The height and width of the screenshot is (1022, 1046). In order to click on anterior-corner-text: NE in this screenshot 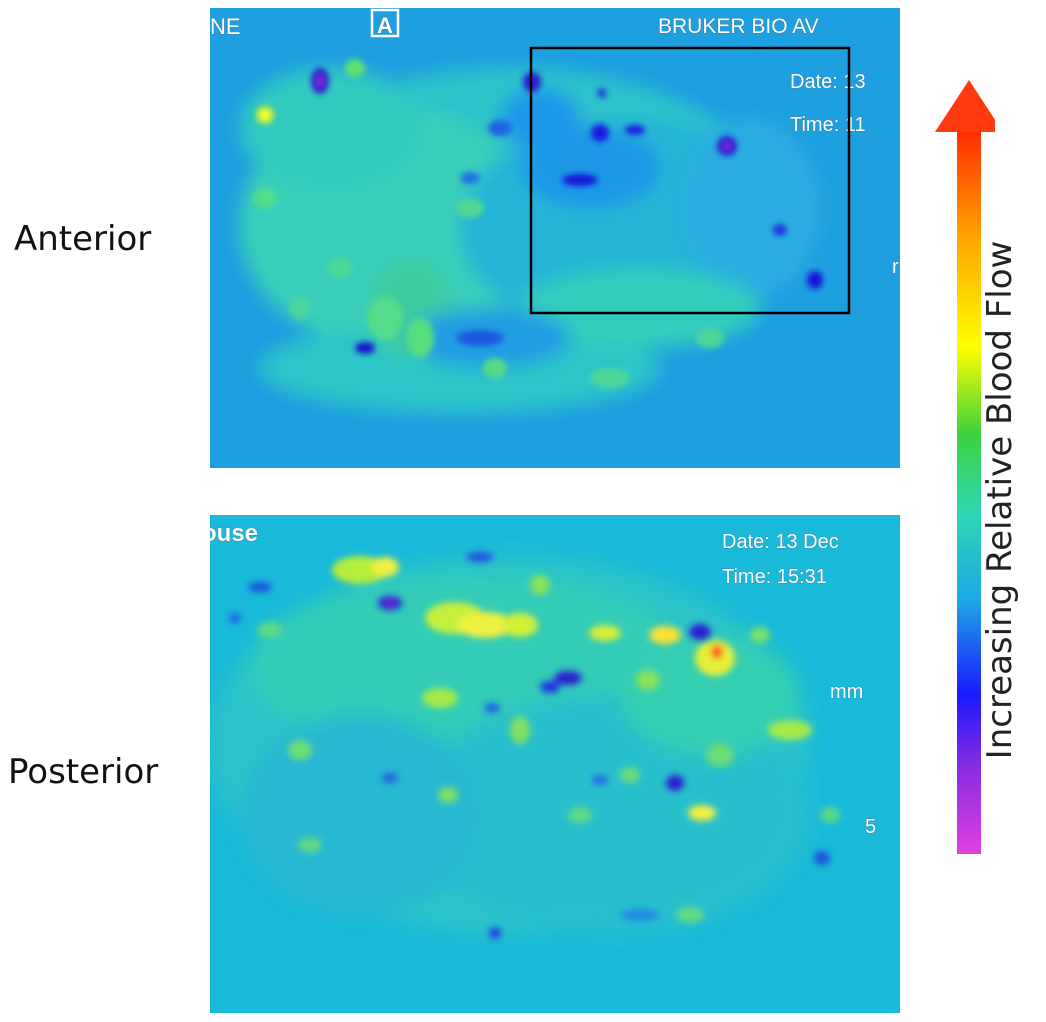, I will do `click(225, 26)`.